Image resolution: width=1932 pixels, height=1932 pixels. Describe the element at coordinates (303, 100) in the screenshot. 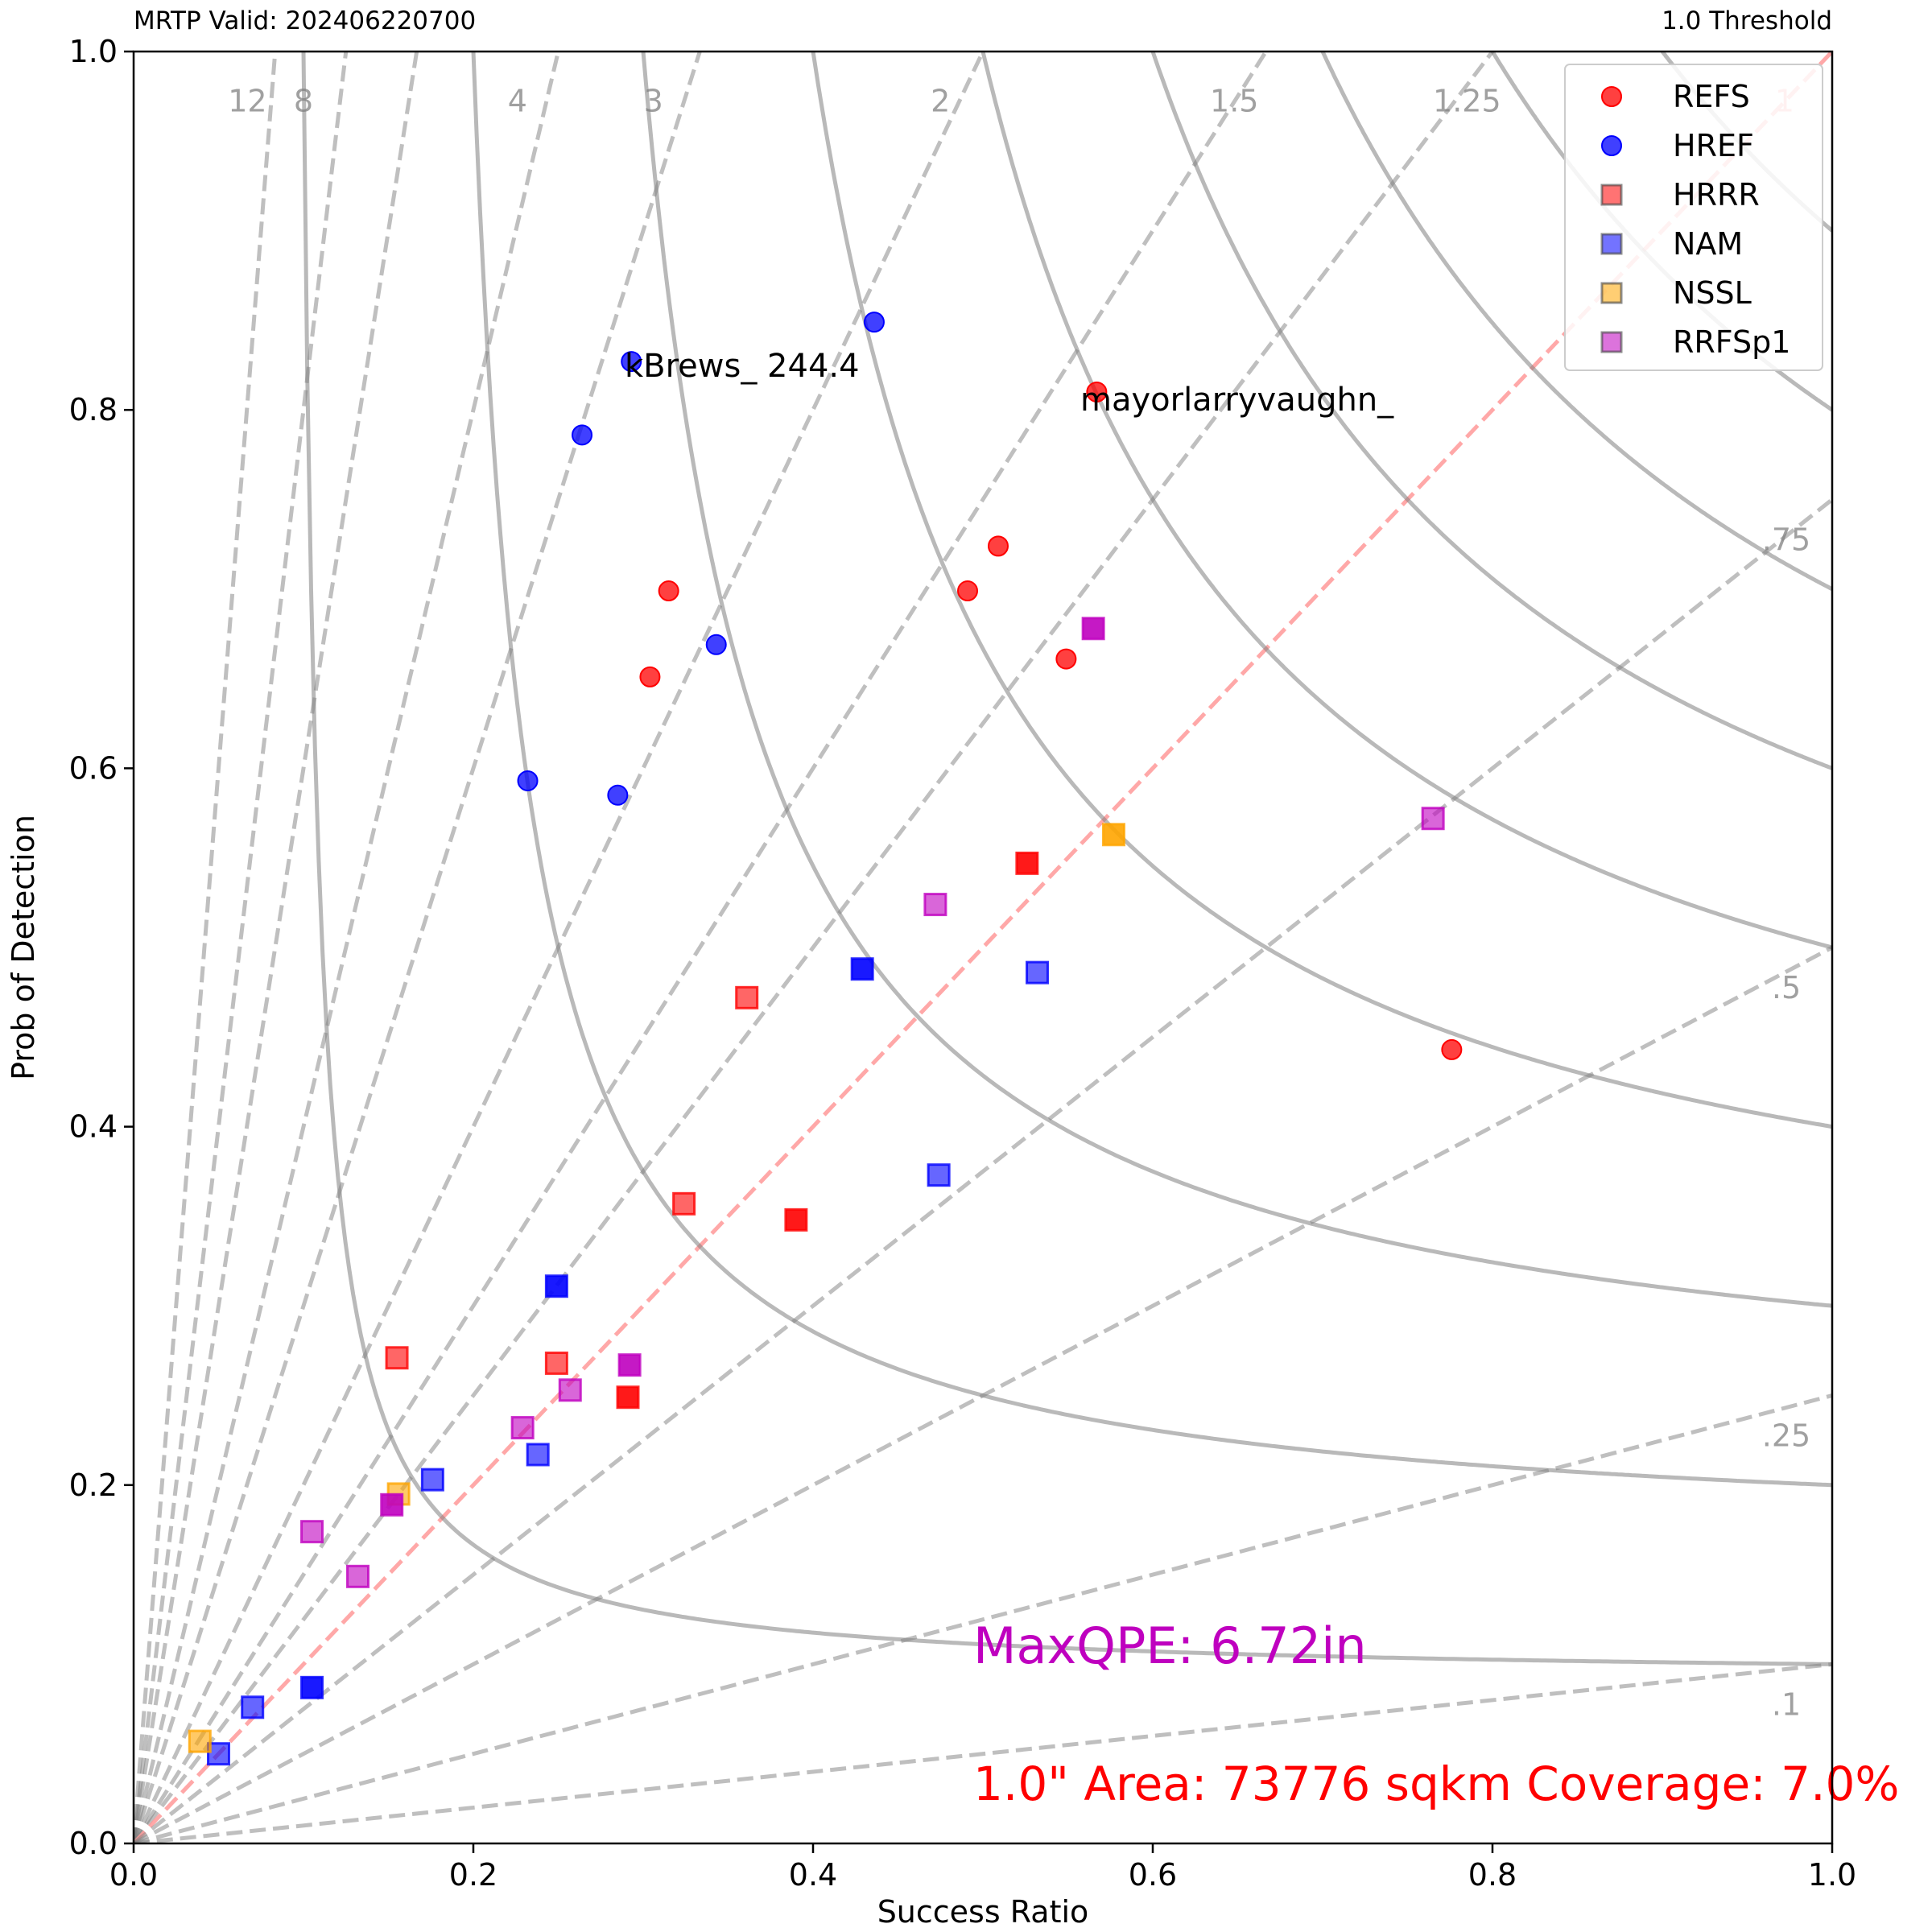

I see `bias-label-1: 8` at that location.